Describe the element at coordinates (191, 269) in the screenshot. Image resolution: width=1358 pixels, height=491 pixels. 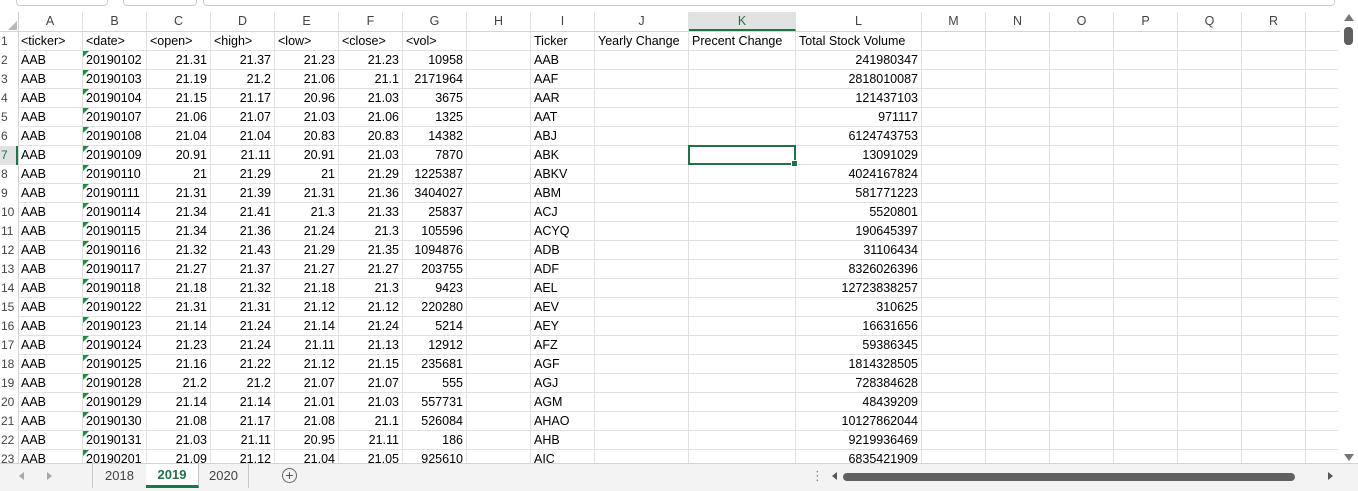
I see `cell-open: 21.27` at that location.